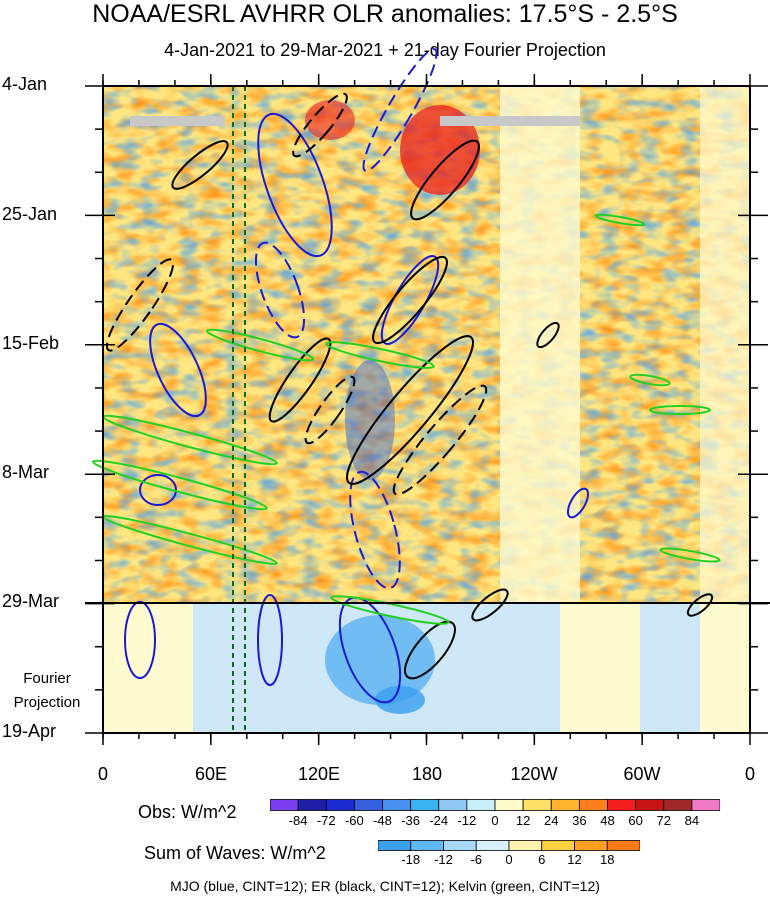 Image resolution: width=770 pixels, height=899 pixels. What do you see at coordinates (427, 774) in the screenshot?
I see `x-tick-label: 180` at bounding box center [427, 774].